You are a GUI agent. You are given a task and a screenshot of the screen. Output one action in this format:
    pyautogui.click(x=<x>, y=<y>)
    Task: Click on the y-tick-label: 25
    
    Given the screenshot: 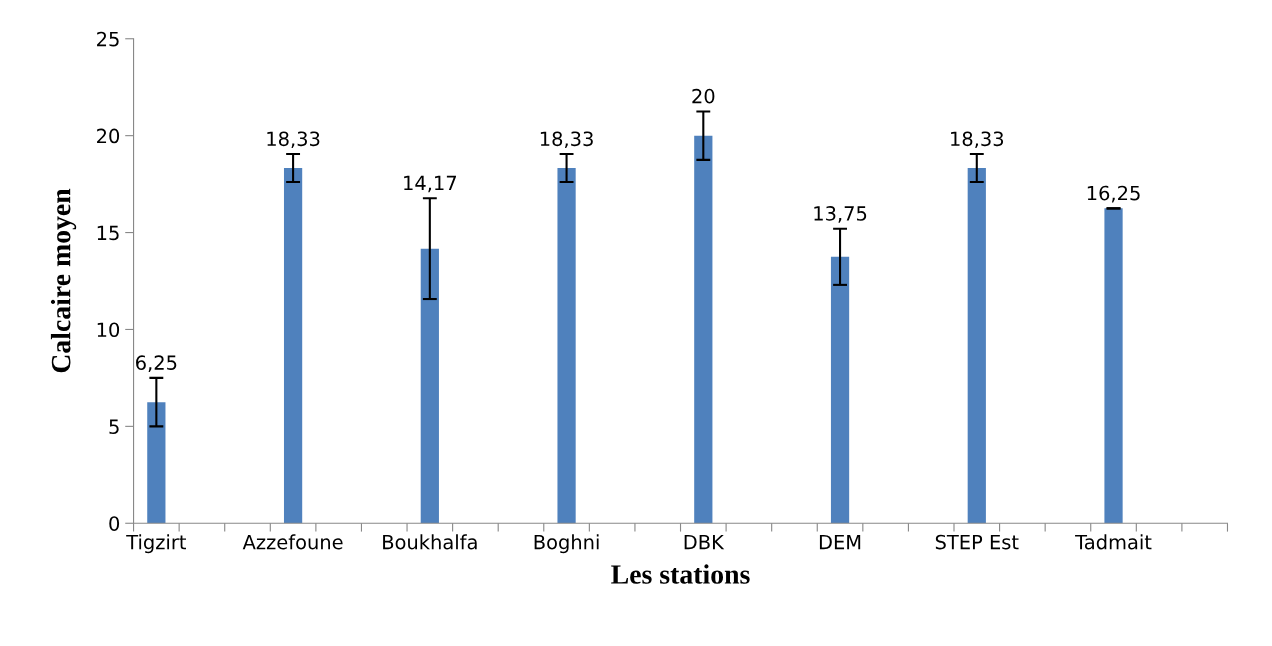 What is the action you would take?
    pyautogui.click(x=108, y=39)
    